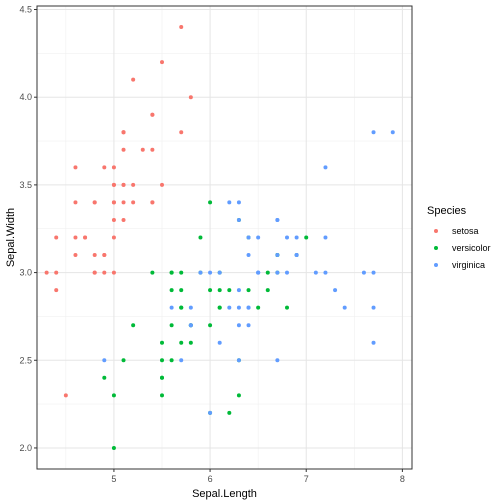 The width and height of the screenshot is (504, 504). Describe the element at coordinates (113, 479) in the screenshot. I see `x-tick-label: 5` at that location.